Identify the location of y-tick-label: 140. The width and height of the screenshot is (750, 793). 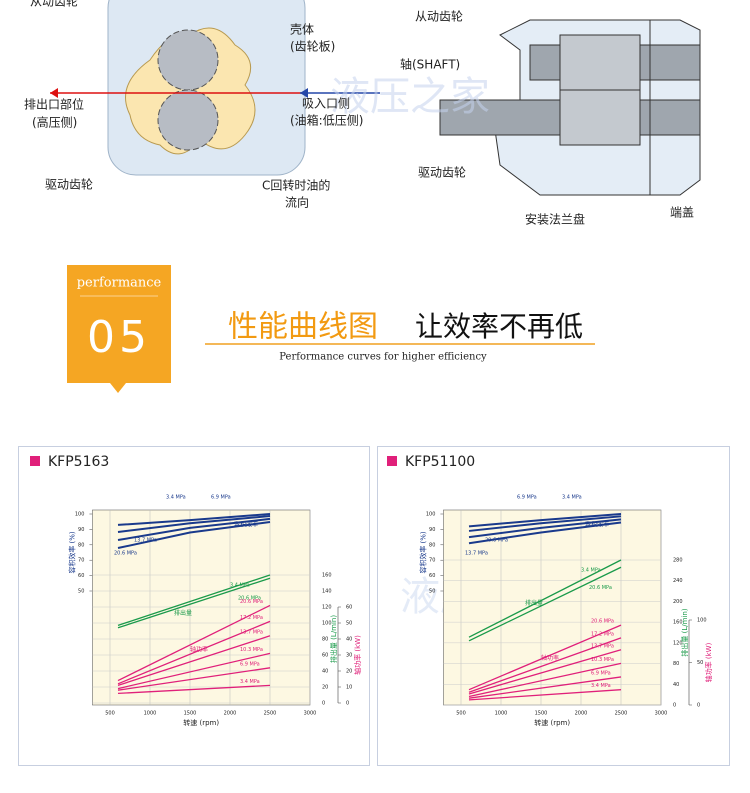
(327, 592).